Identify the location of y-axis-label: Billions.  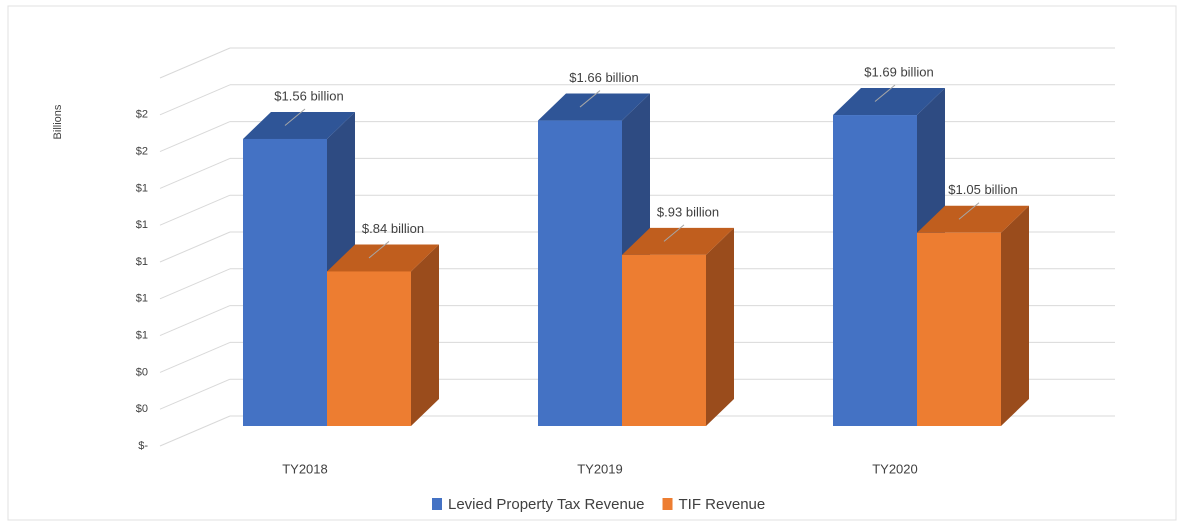
(58, 121).